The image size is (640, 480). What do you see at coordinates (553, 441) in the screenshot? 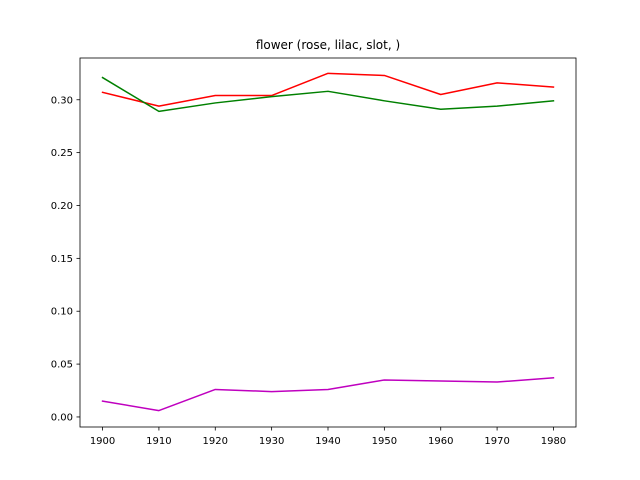
I see `x-tick-label: 1980` at bounding box center [553, 441].